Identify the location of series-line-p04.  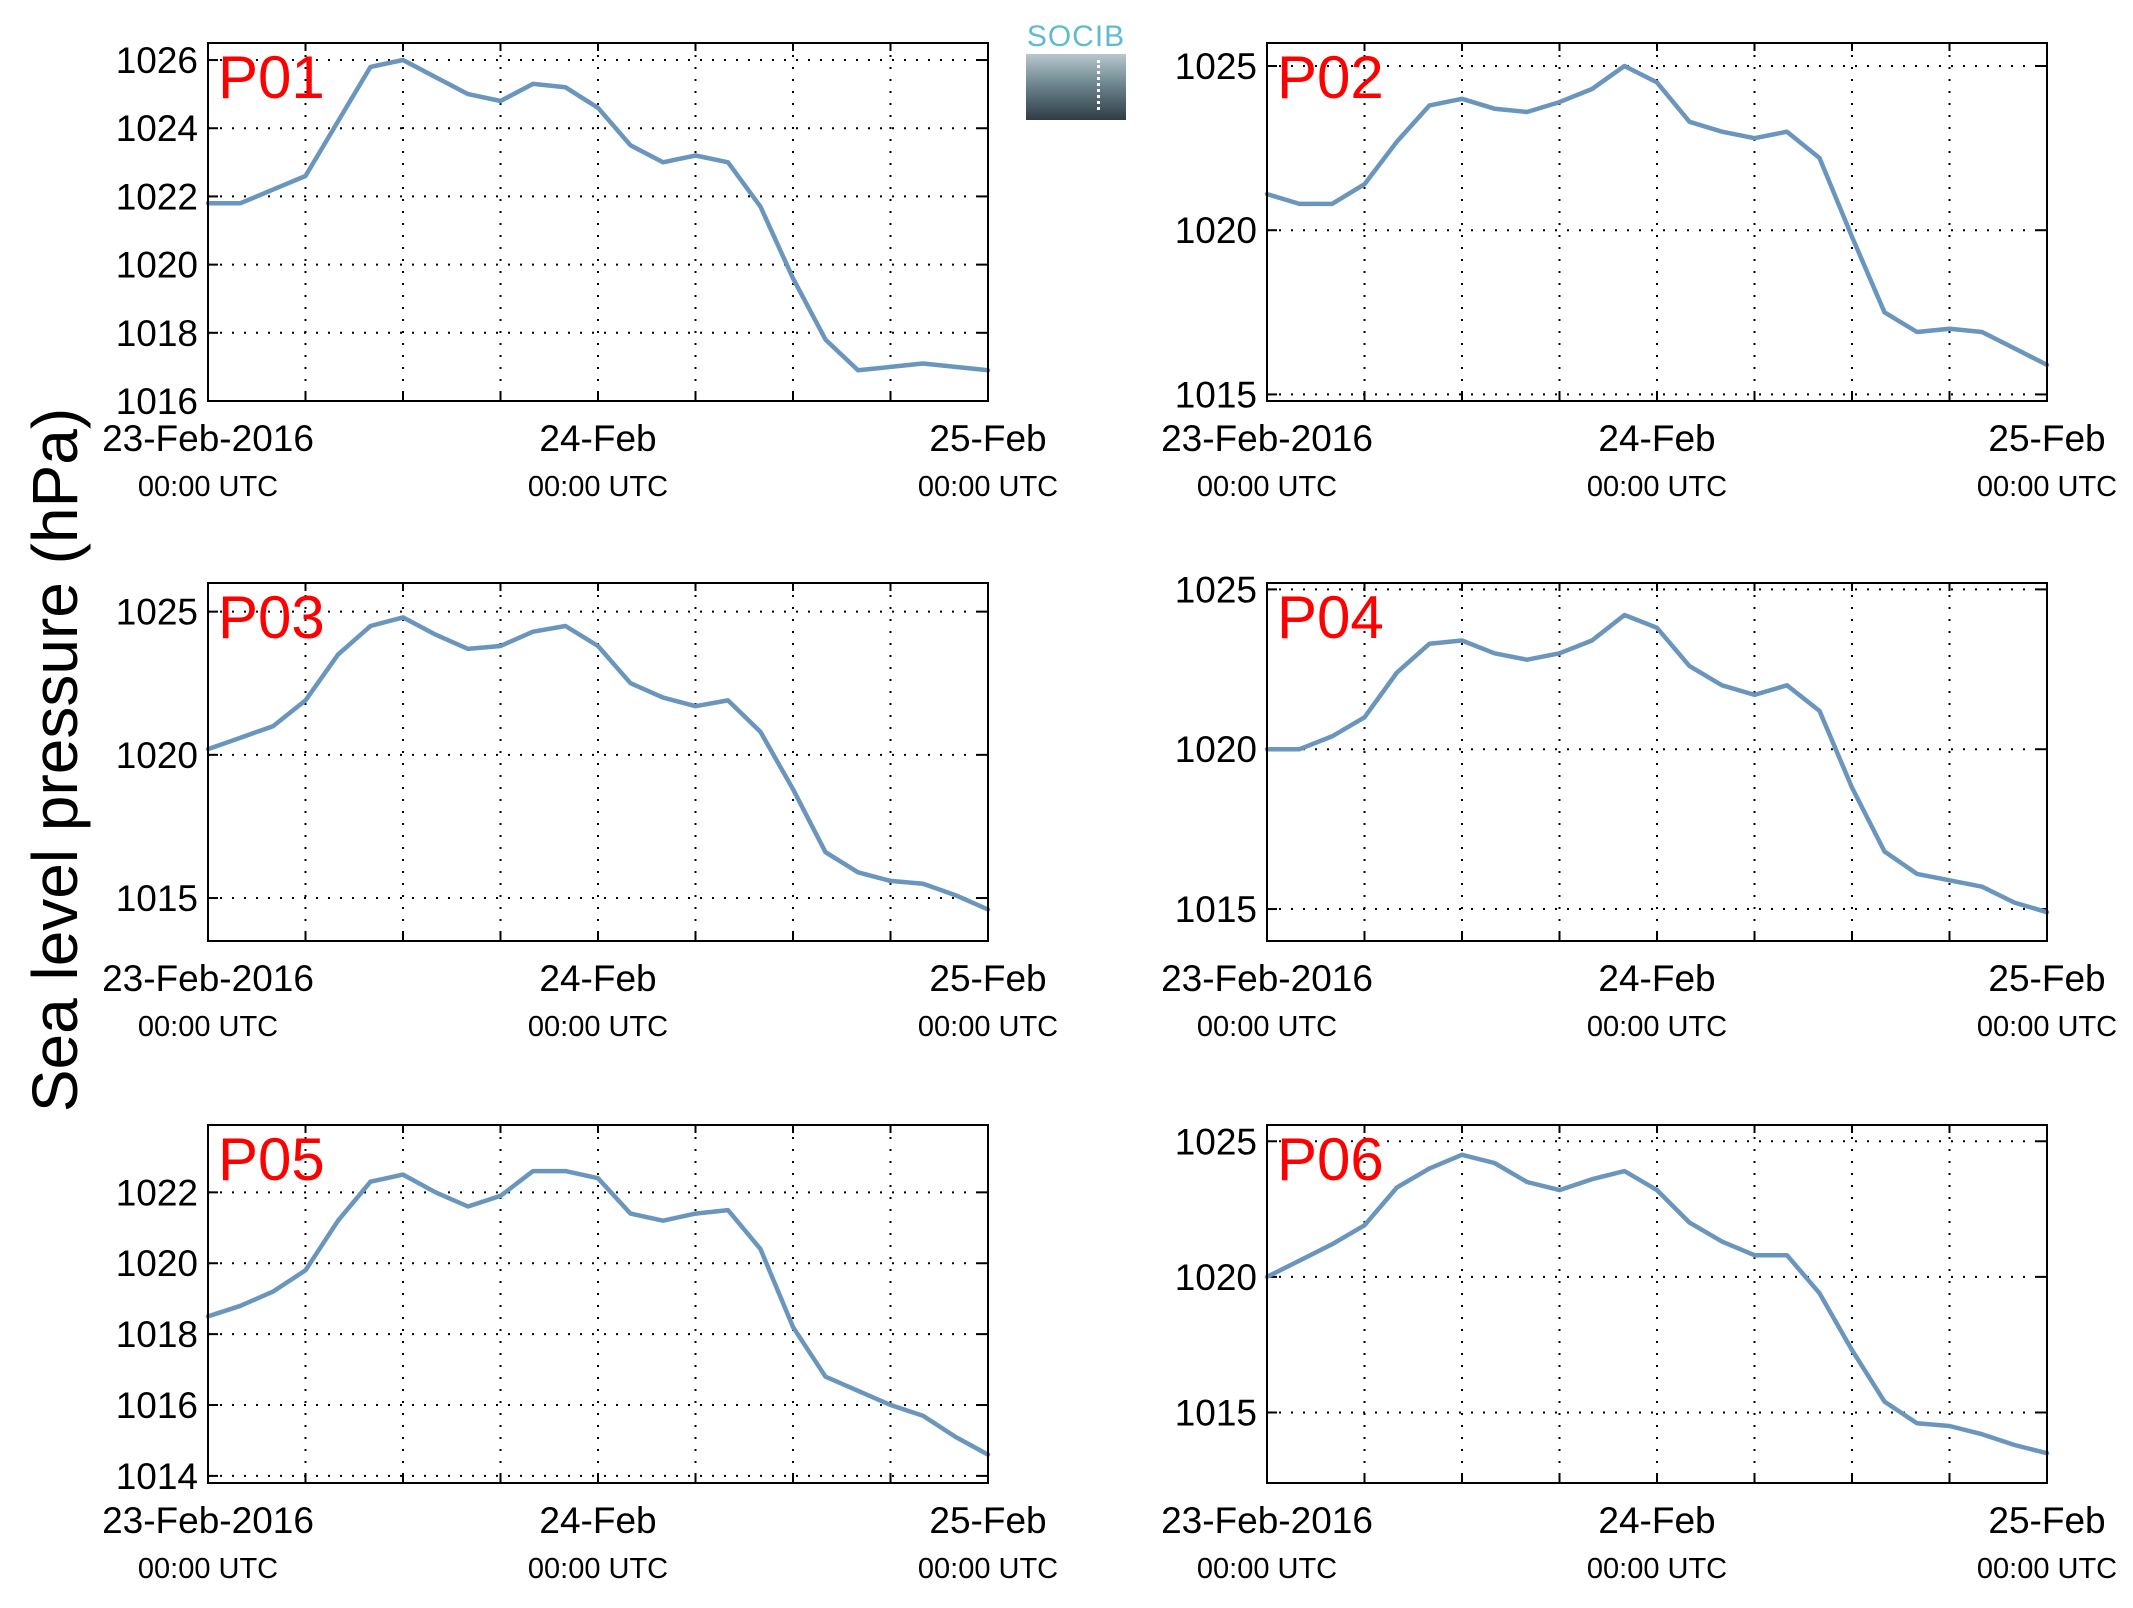
(1657, 763).